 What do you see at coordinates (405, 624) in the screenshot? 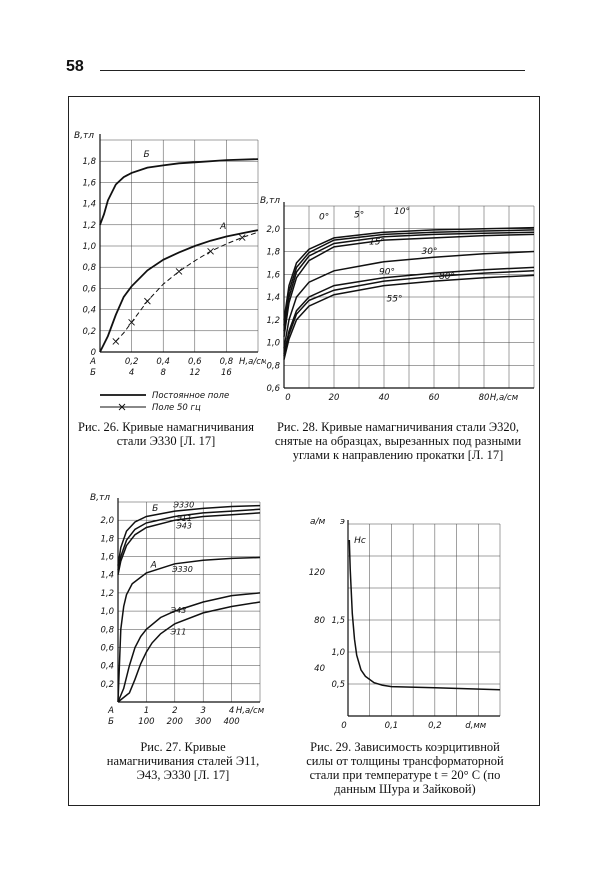
I see `figure-29-chart: а/м э 40 80 120 0,5 1,0 1,5 0 0,1 0,2 d,мм Hс` at bounding box center [405, 624].